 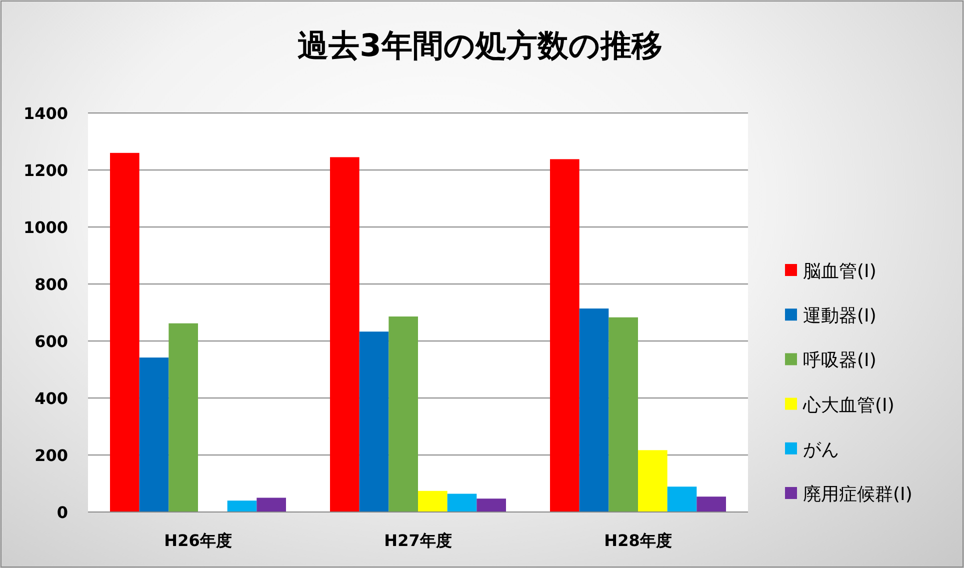 What do you see at coordinates (638, 540) in the screenshot?
I see `x-tick-label: H28年度` at bounding box center [638, 540].